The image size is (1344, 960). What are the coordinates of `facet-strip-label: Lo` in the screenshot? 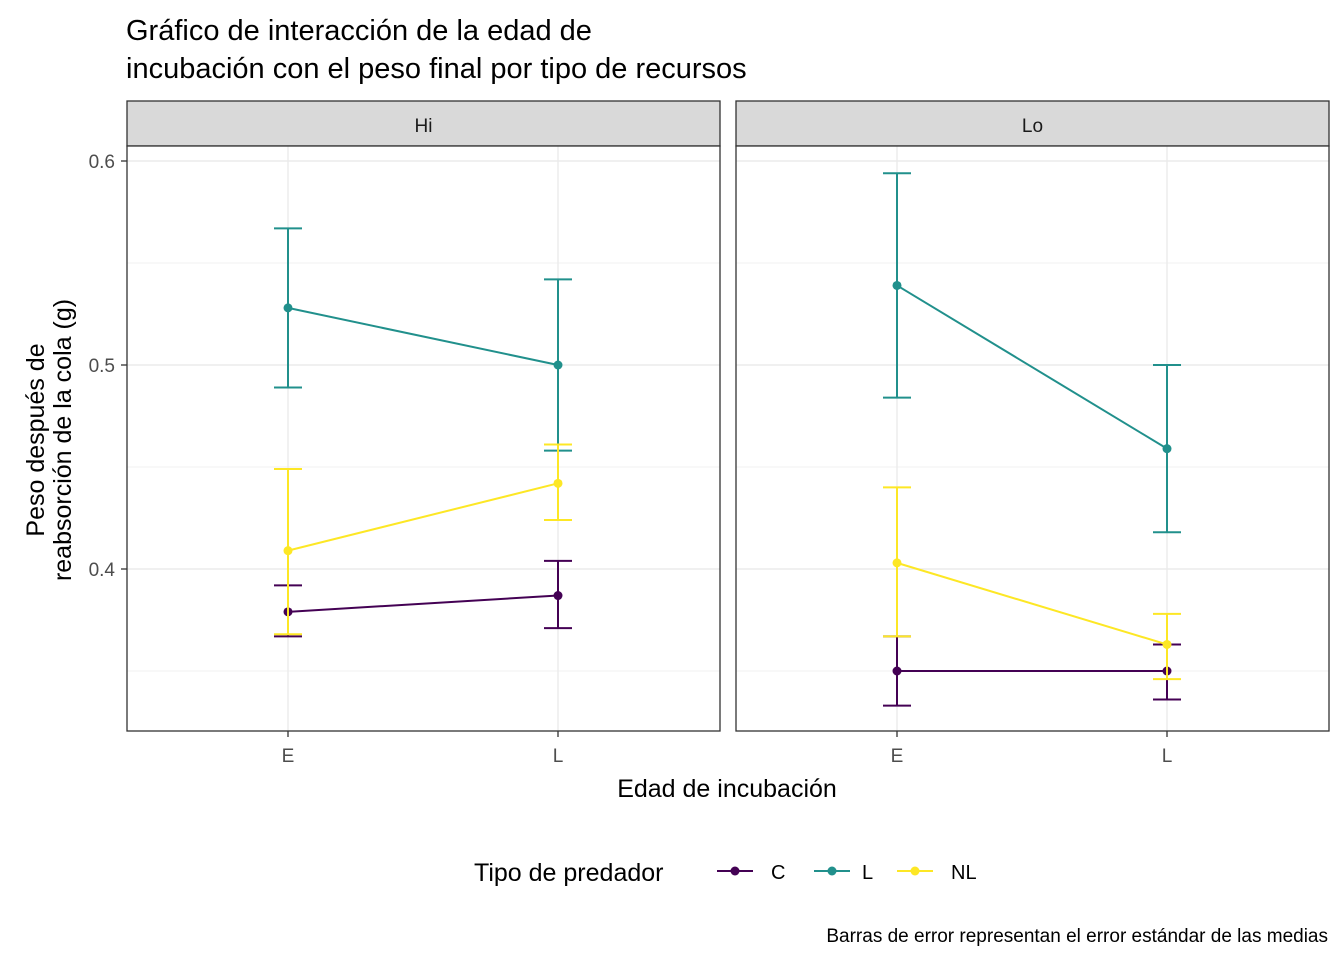 It's located at (1032, 126).